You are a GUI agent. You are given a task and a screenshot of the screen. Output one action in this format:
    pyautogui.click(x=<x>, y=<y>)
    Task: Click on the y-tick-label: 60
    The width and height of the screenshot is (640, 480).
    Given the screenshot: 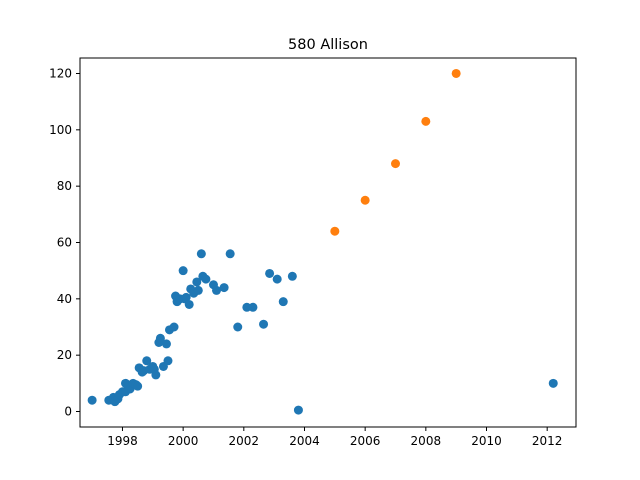 What is the action you would take?
    pyautogui.click(x=64, y=243)
    